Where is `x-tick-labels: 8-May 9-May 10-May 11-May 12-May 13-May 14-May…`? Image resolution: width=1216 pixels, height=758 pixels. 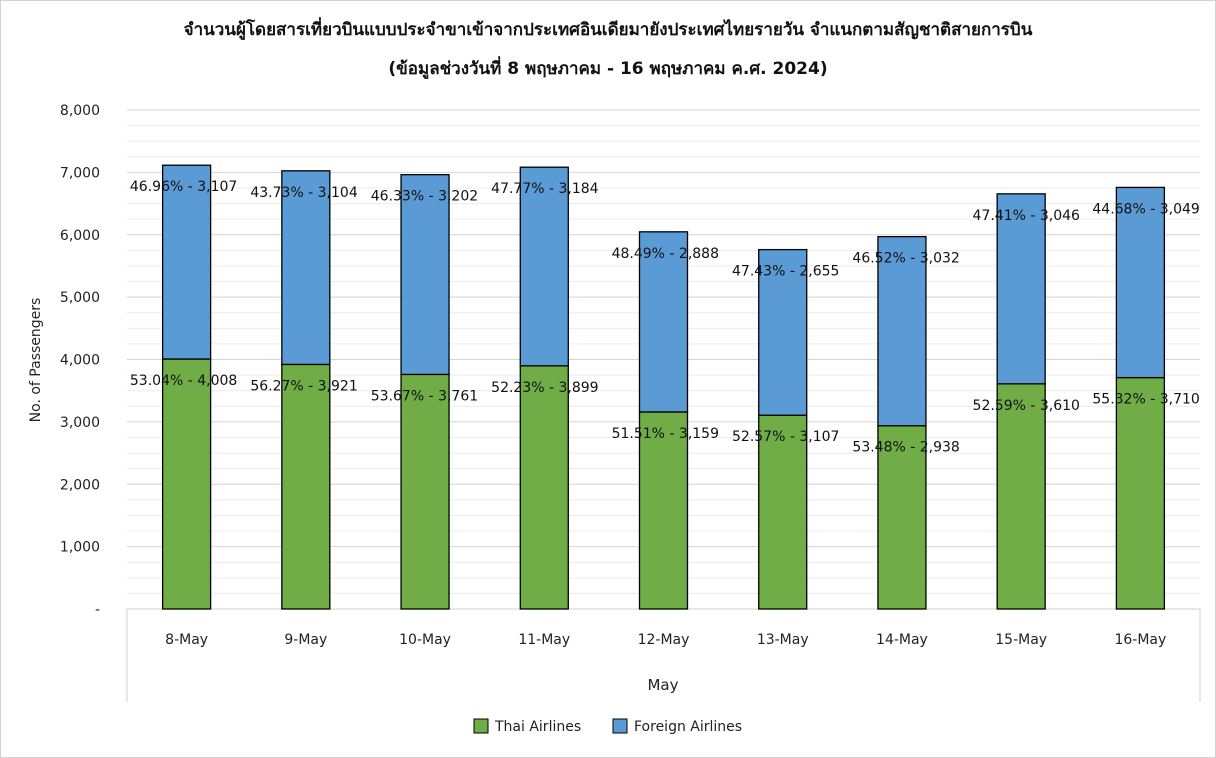 x-tick-labels: 8-May 9-May 10-May 11-May 12-May 13-May 14-May… is located at coordinates (665, 640).